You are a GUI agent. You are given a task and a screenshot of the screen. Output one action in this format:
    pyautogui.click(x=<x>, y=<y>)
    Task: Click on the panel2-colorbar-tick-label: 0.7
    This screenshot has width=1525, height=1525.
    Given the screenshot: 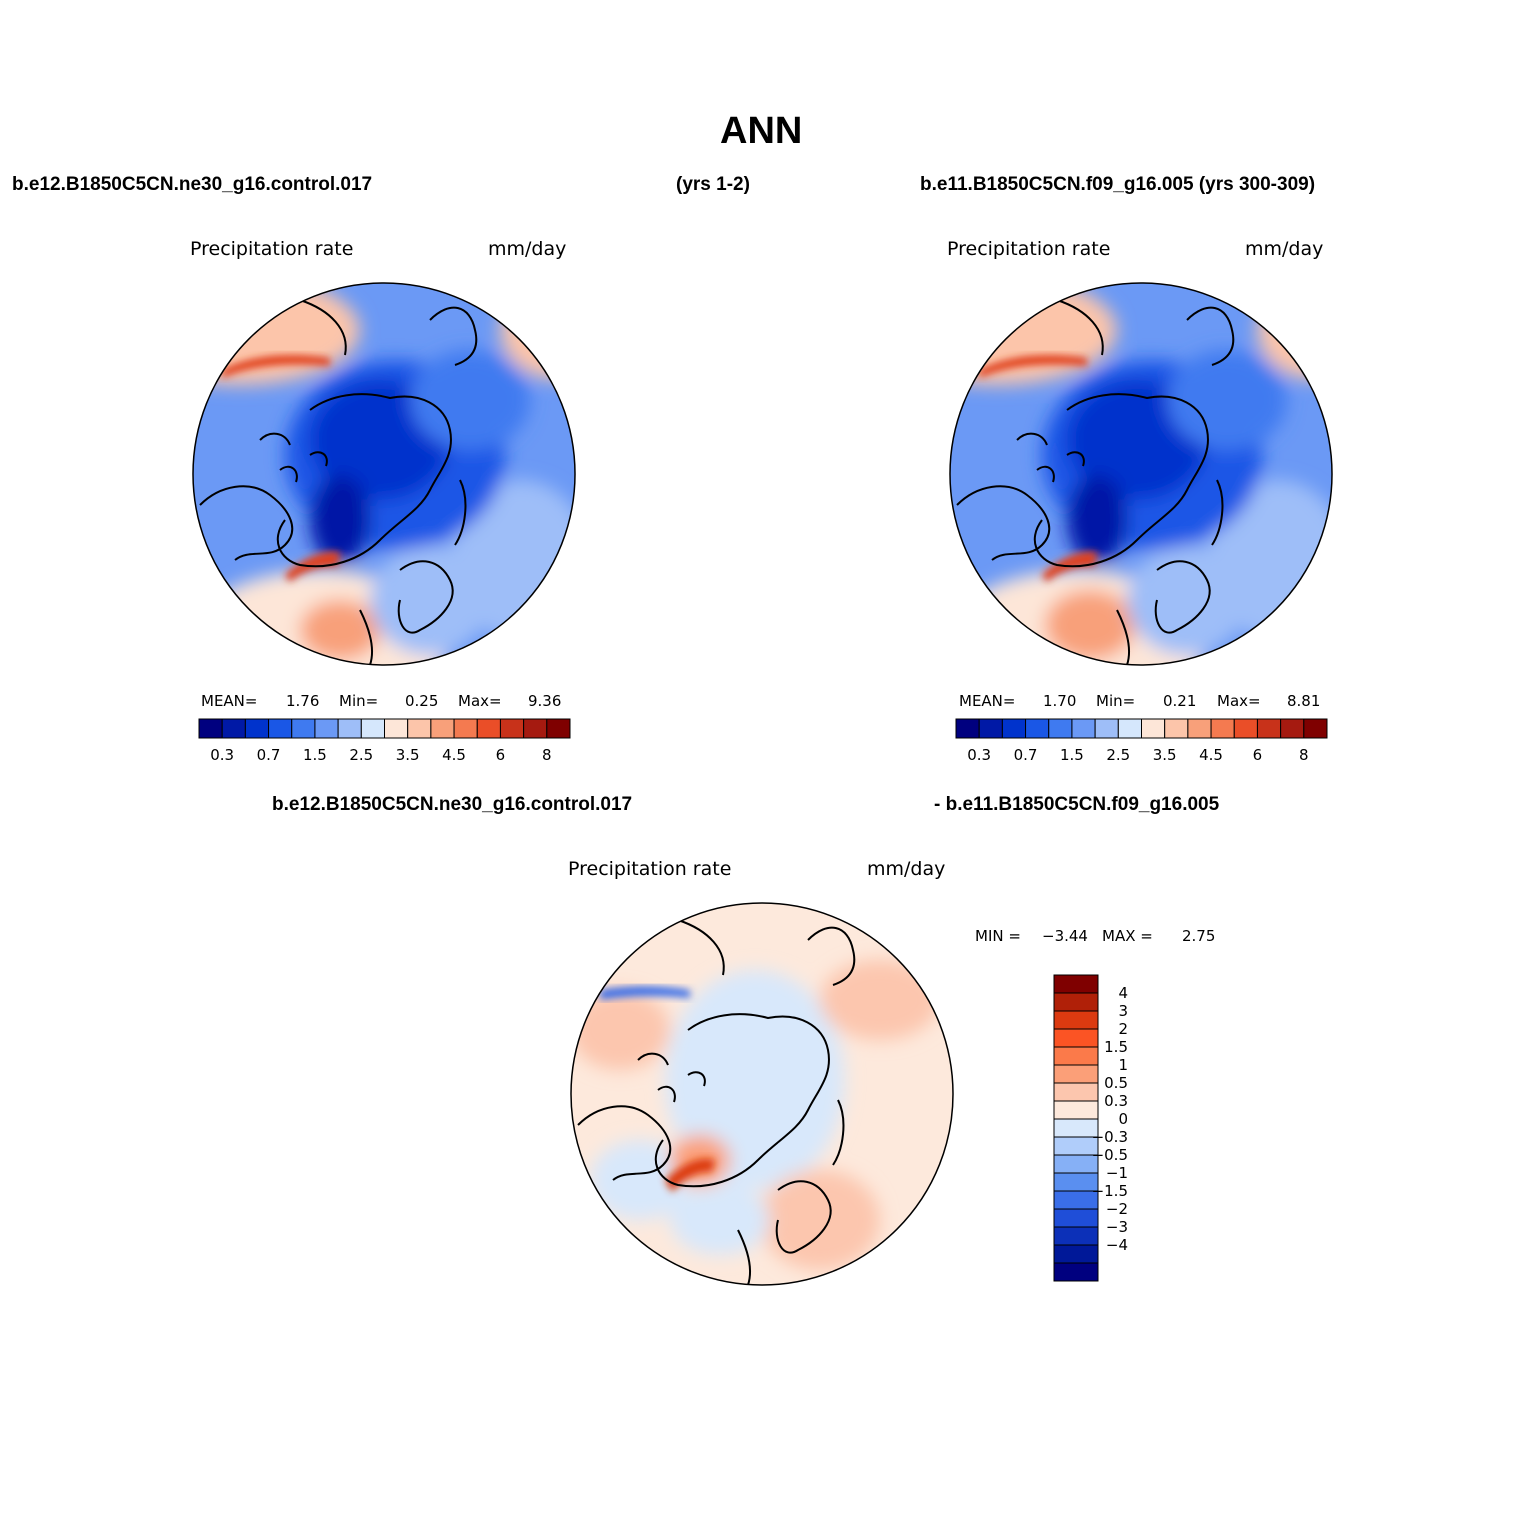 What is the action you would take?
    pyautogui.click(x=1026, y=755)
    